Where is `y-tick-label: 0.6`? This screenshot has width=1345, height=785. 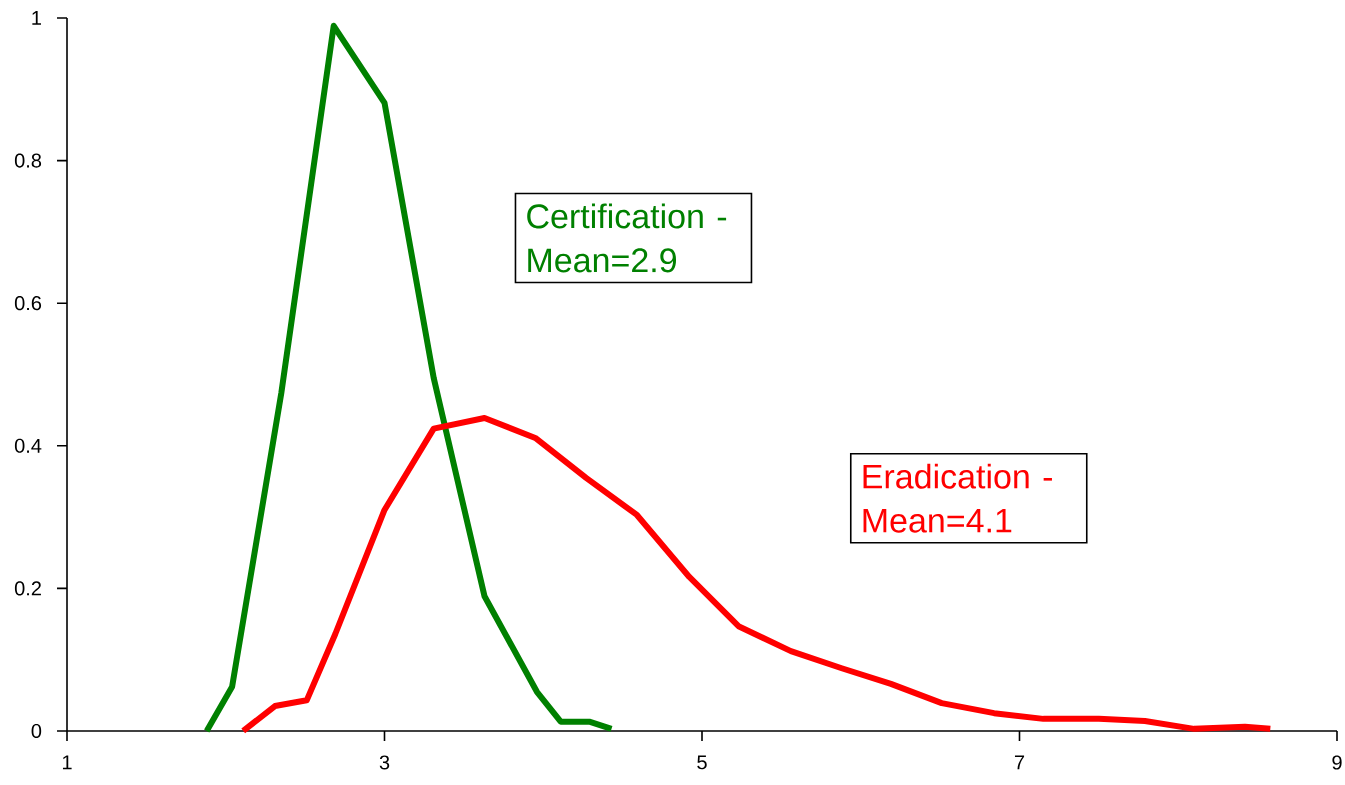
y-tick-label: 0.6 is located at coordinates (28, 303).